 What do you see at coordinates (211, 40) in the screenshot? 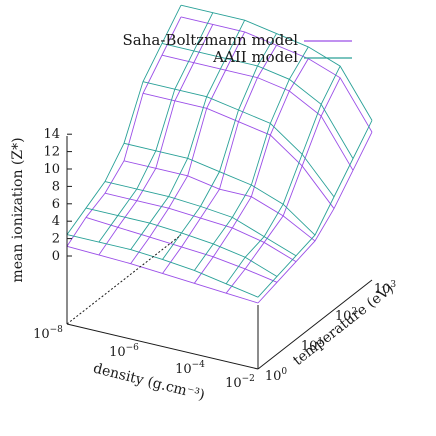
I see `legend-label-saha: Saha-Boltzmann model` at bounding box center [211, 40].